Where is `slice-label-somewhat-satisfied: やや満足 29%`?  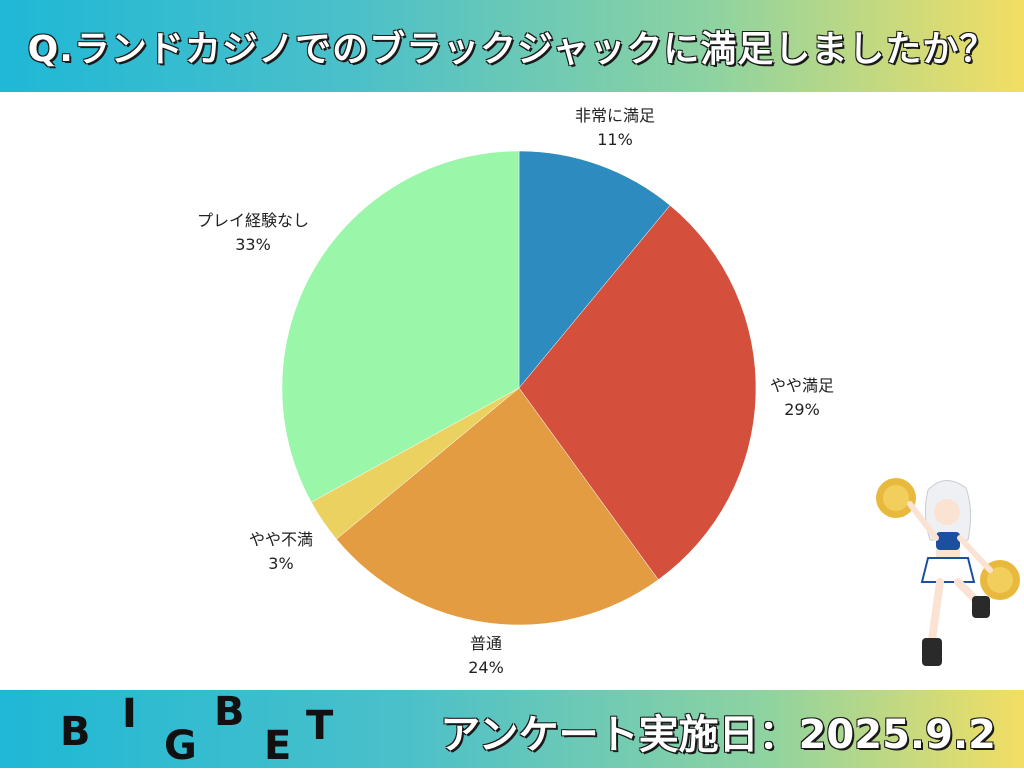
slice-label-somewhat-satisfied: やや満足 29% is located at coordinates (802, 398).